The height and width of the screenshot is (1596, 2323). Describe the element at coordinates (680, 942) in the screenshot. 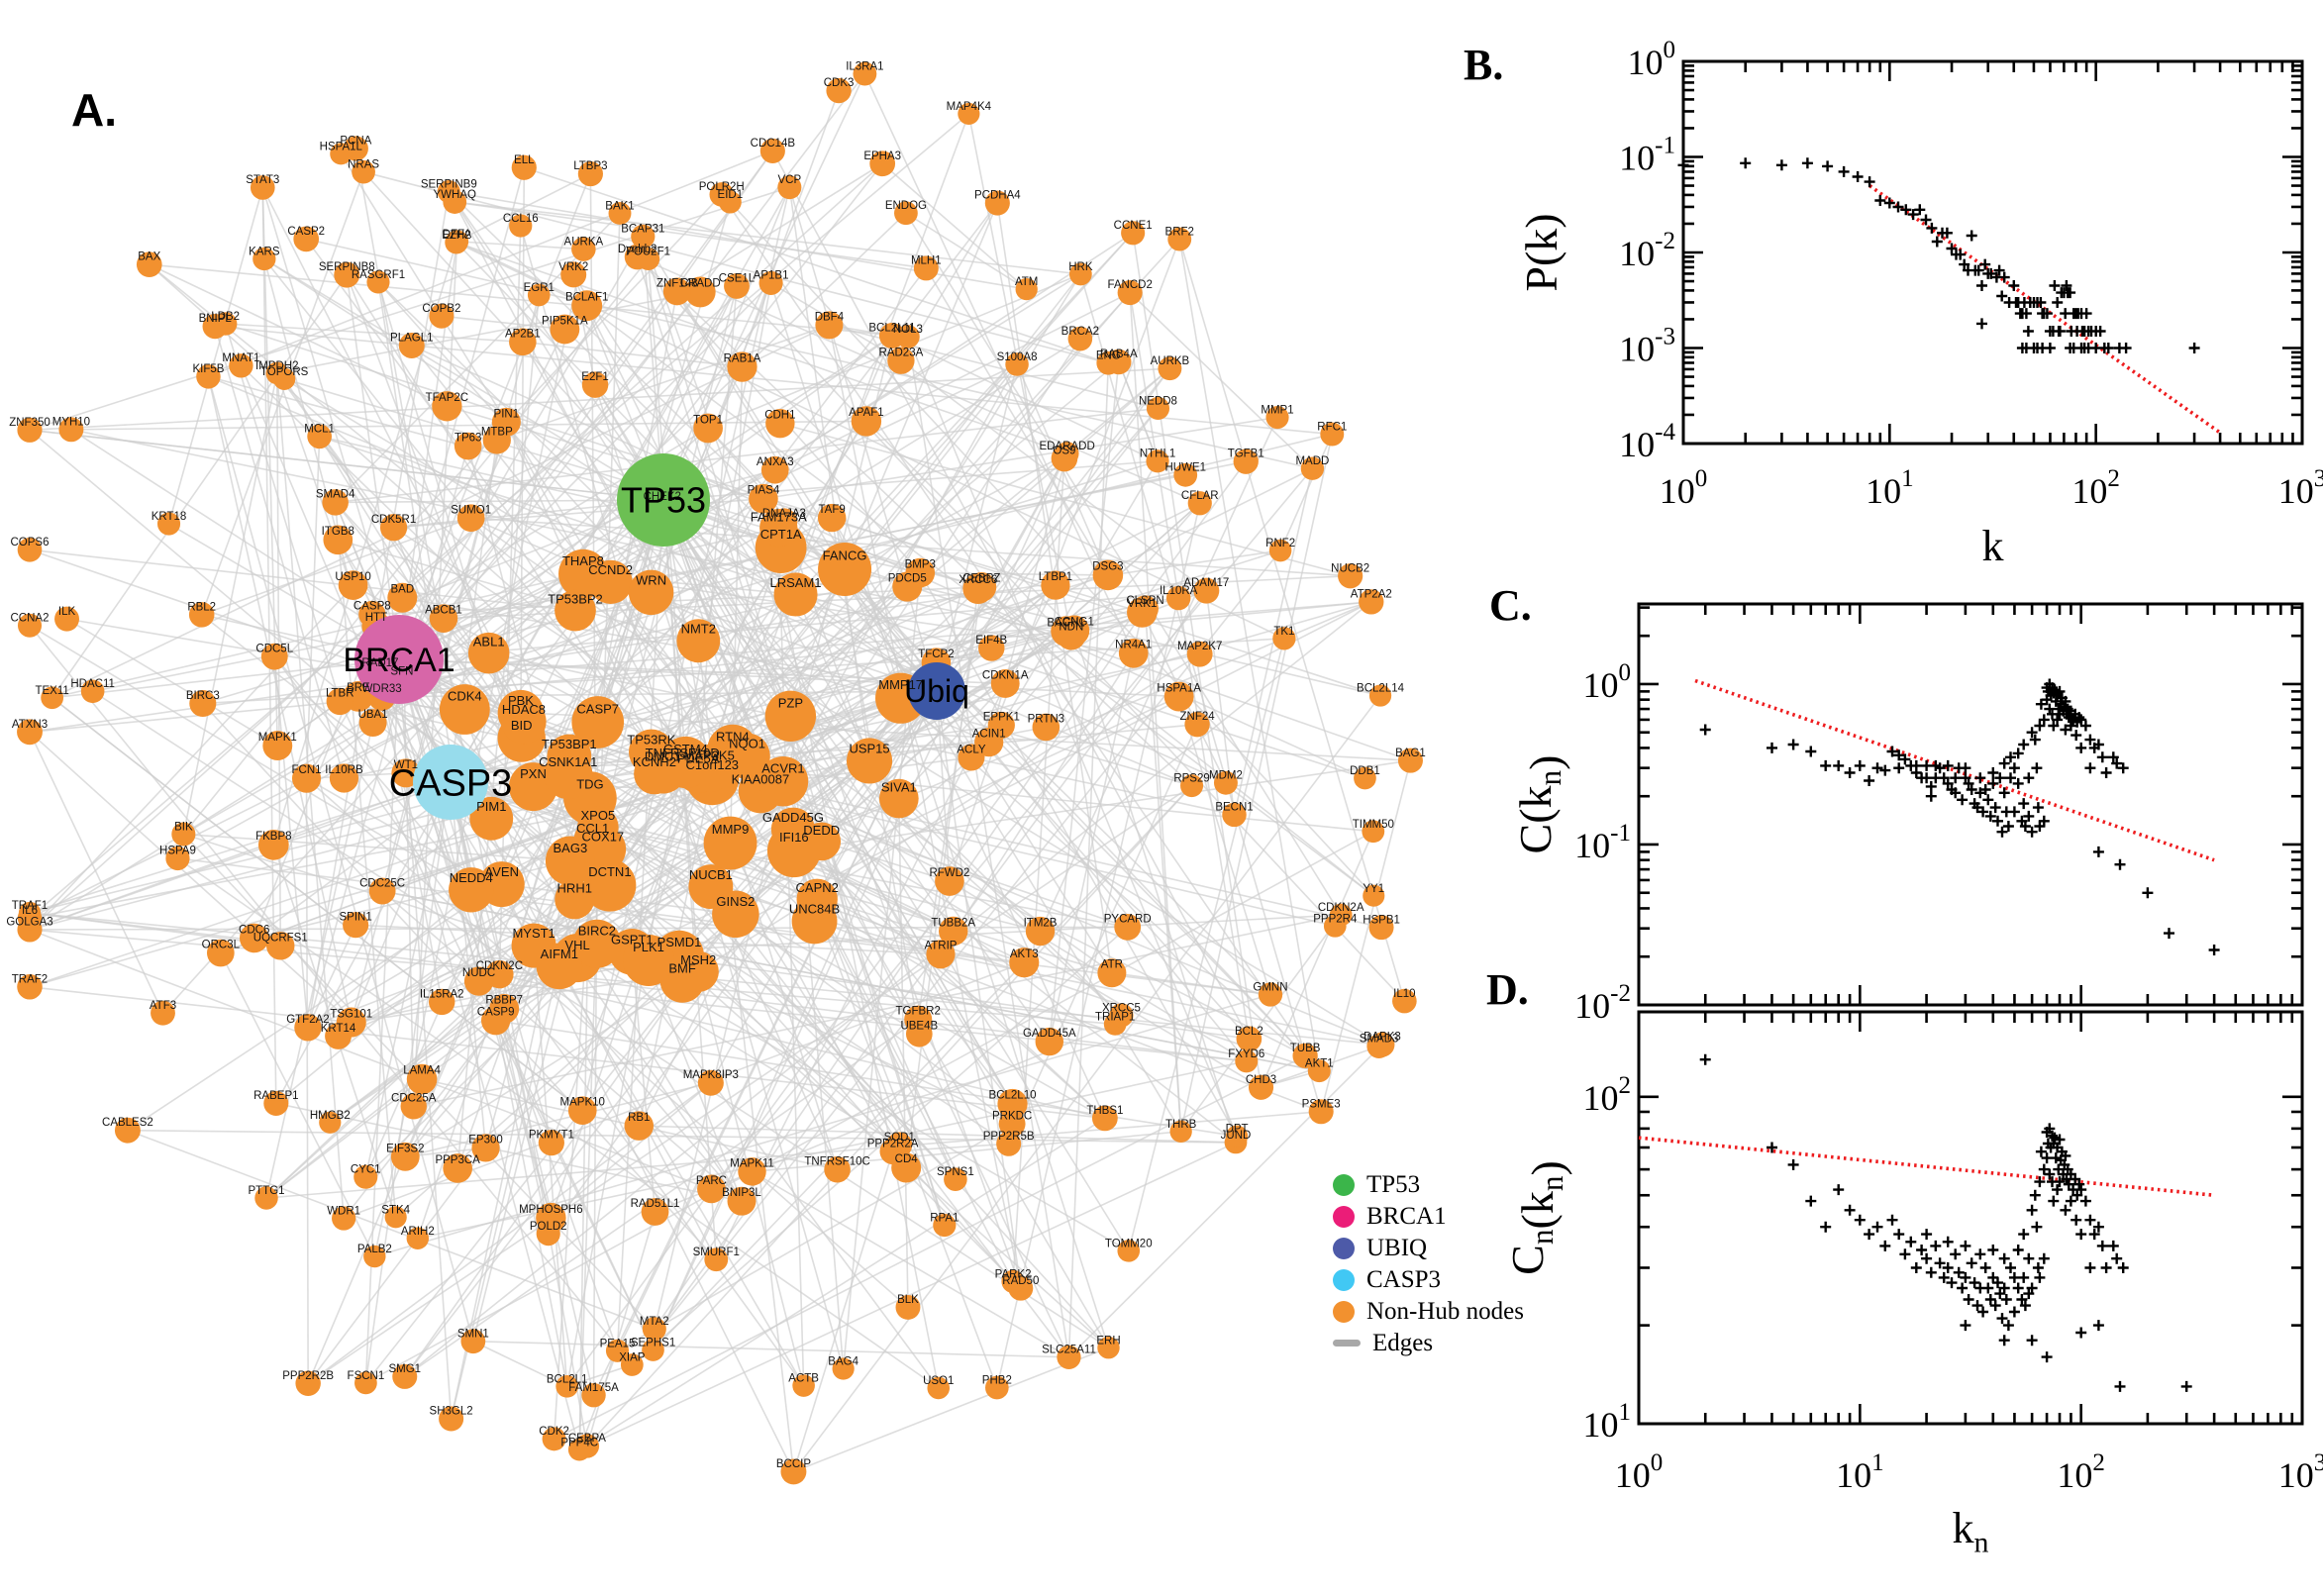

I see `svg-text: PSMD1` at that location.